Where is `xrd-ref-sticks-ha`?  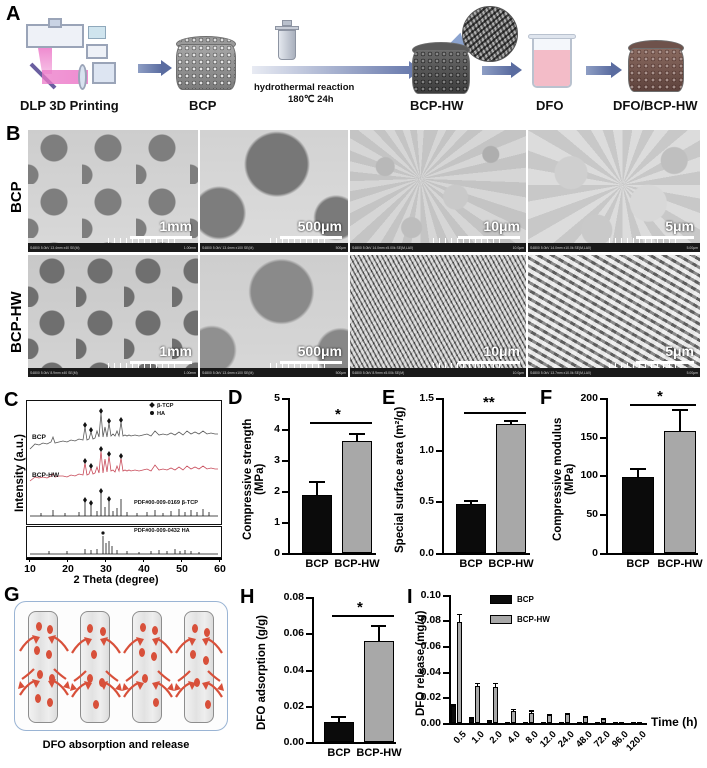
xrd-ref-sticks-ha is located at coordinates (124, 545).